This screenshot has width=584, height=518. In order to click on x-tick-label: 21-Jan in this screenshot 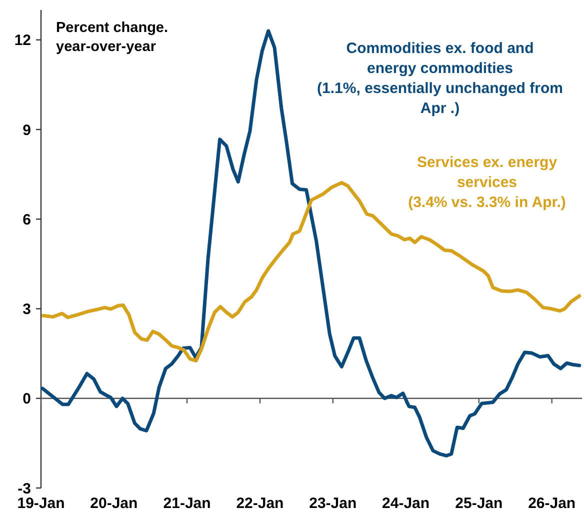, I will do `click(187, 503)`.